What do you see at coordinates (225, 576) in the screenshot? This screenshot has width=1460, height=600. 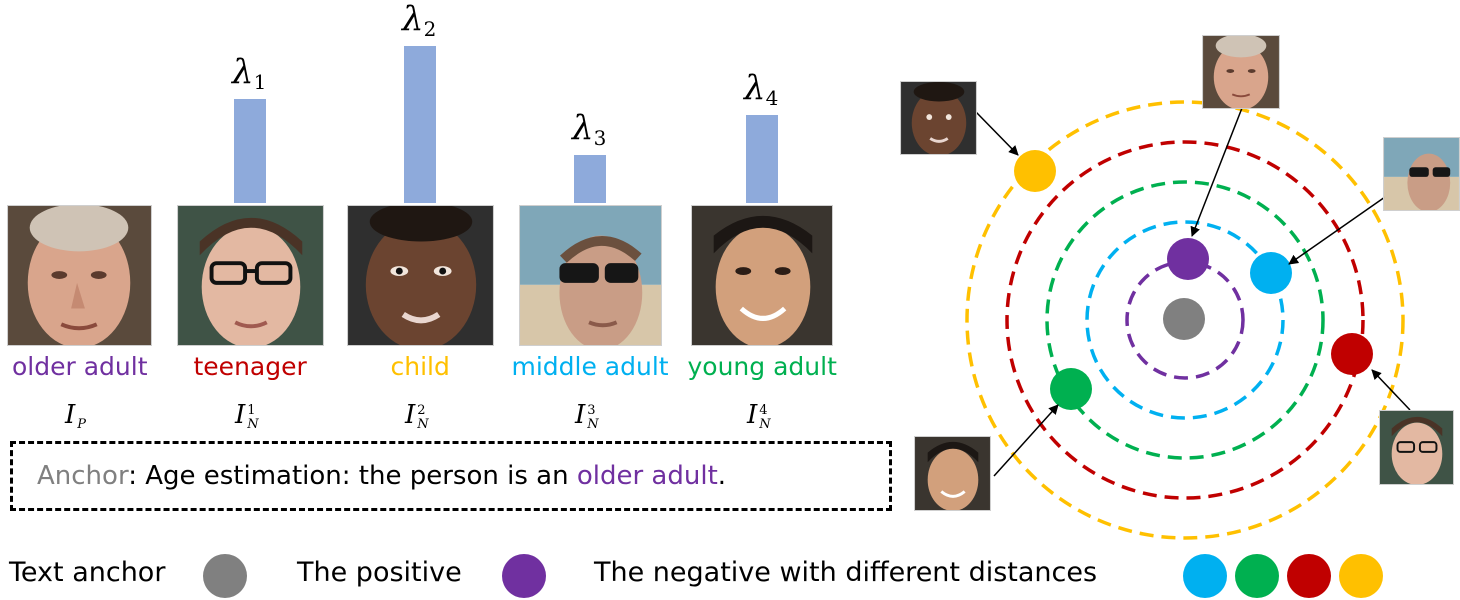 I see `legend-anchor-dot` at bounding box center [225, 576].